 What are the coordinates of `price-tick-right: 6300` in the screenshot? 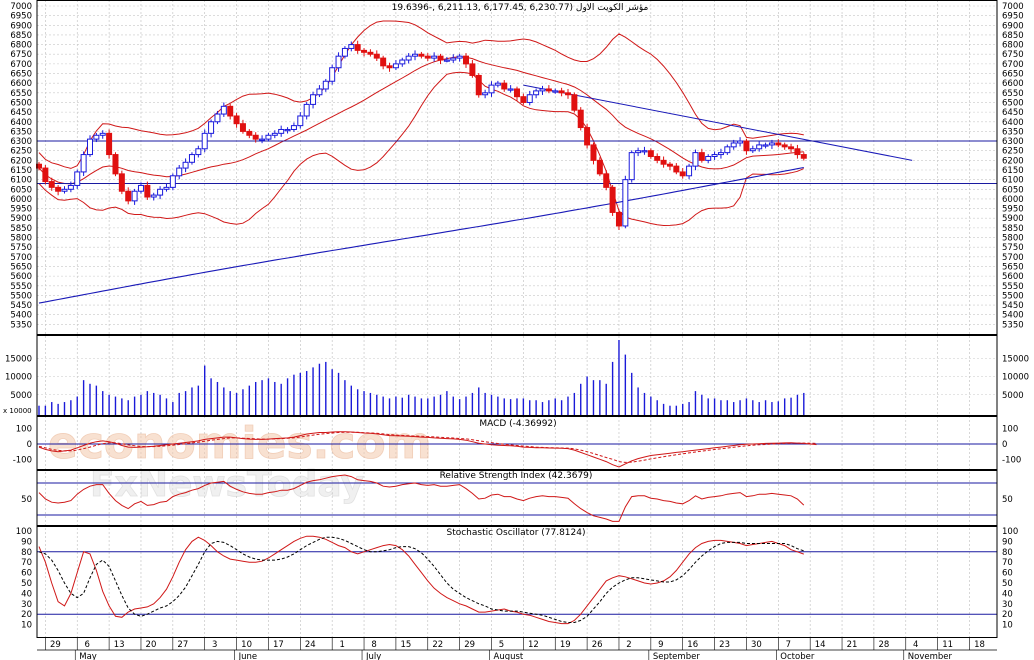 It's located at (1013, 142).